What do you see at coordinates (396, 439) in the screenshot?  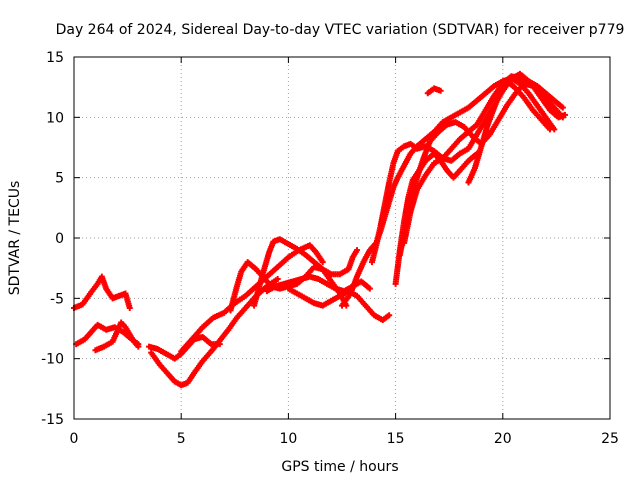 I see `x-tick-label: 15` at bounding box center [396, 439].